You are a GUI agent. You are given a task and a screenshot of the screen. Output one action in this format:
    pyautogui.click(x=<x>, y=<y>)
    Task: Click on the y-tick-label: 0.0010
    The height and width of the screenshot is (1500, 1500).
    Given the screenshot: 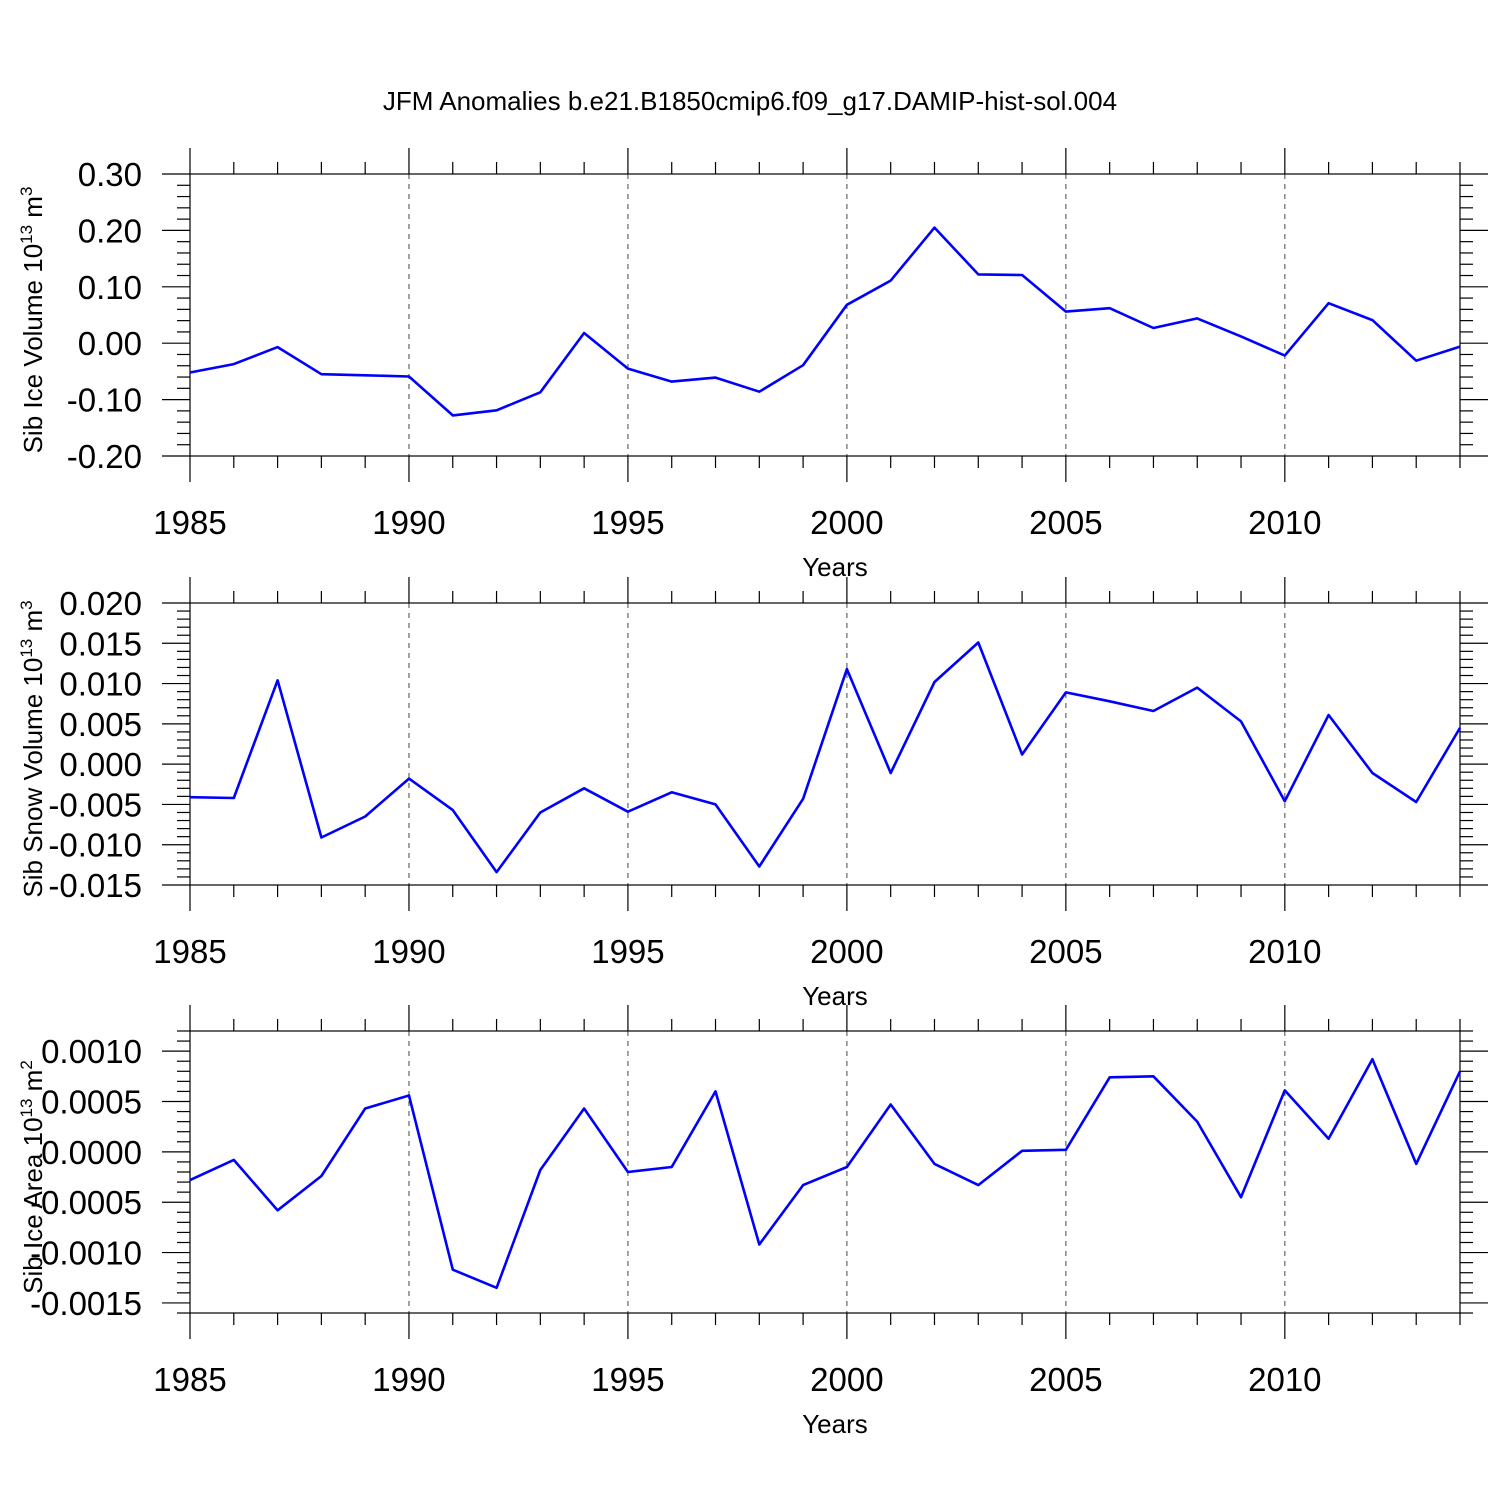 What is the action you would take?
    pyautogui.click(x=91, y=1051)
    